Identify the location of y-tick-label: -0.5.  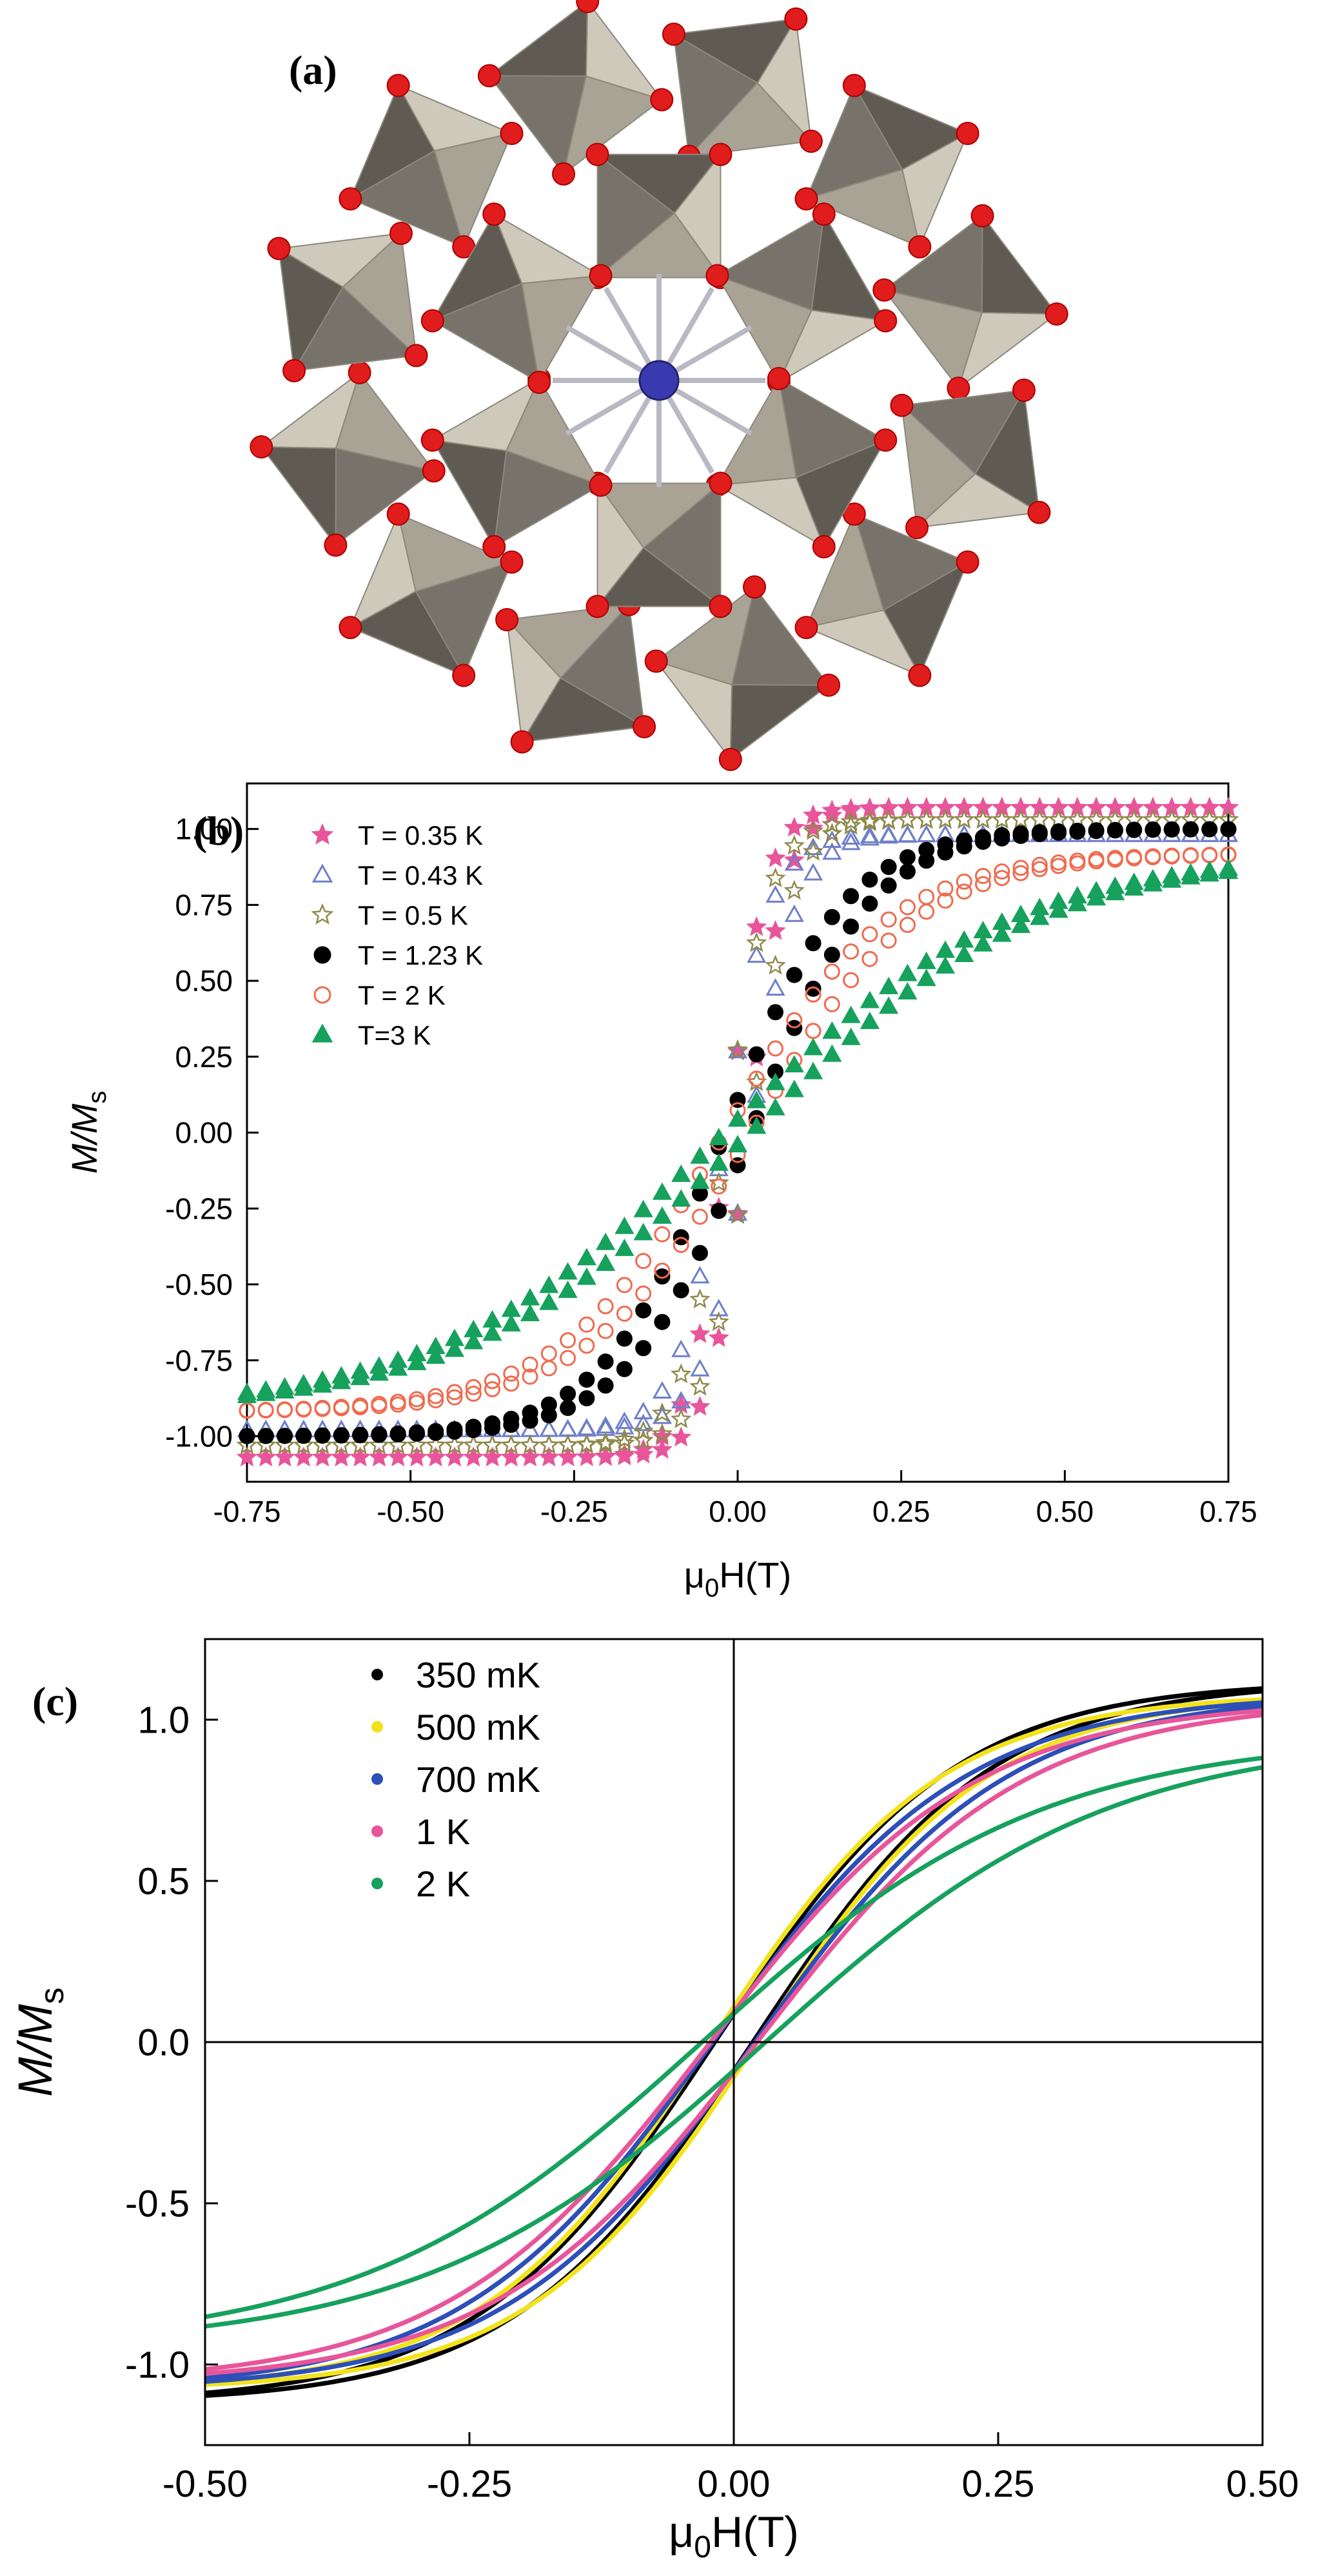
(157, 2204).